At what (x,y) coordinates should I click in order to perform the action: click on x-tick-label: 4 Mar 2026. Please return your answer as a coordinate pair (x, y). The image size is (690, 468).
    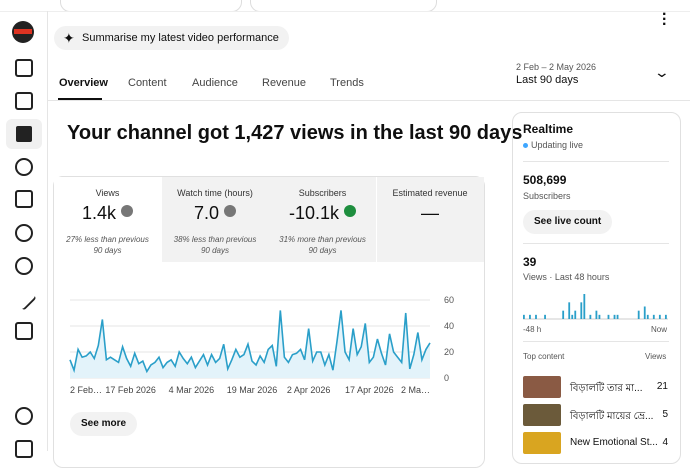
    Looking at the image, I should click on (192, 390).